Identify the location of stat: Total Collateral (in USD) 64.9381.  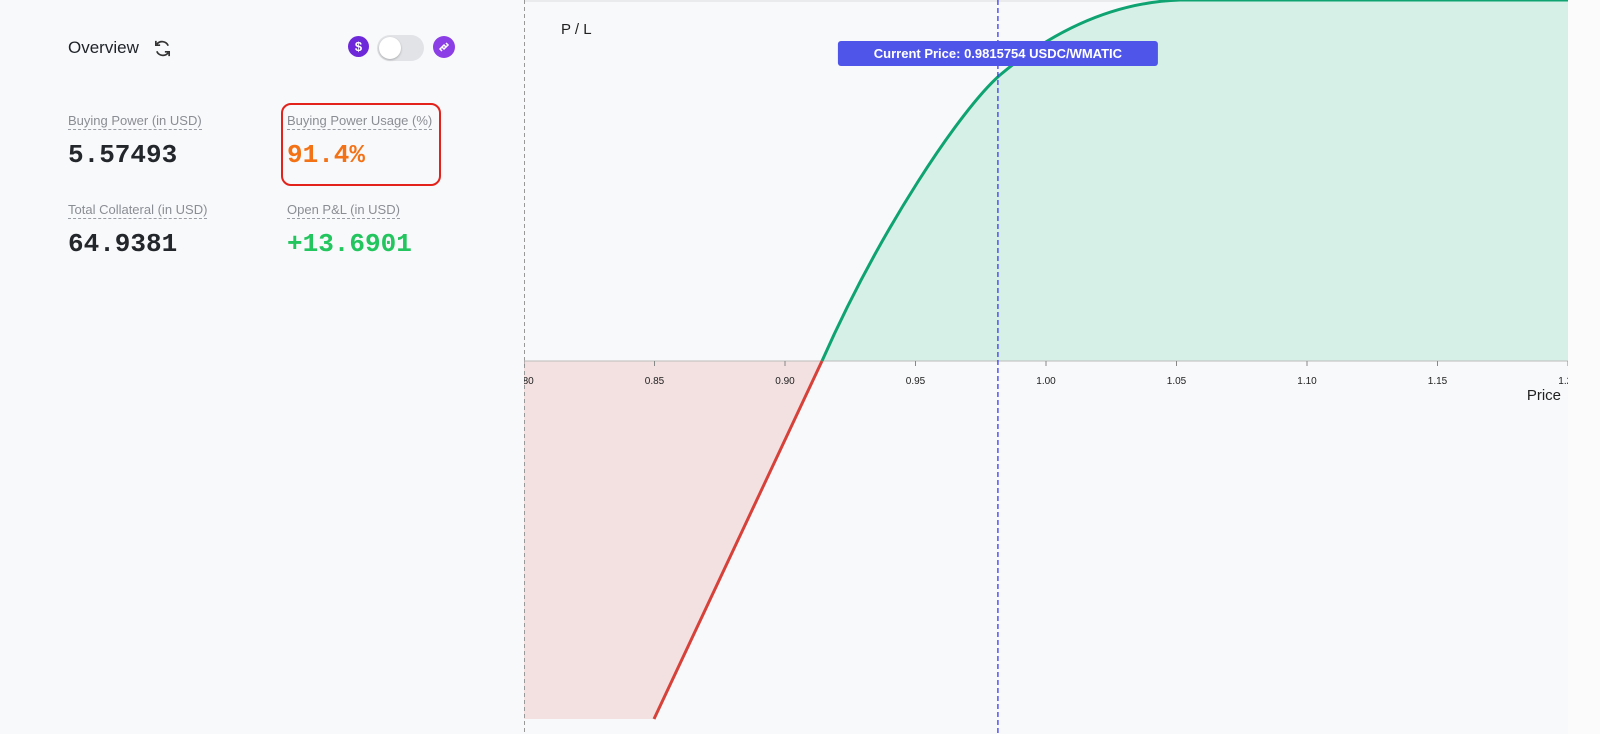
(138, 230).